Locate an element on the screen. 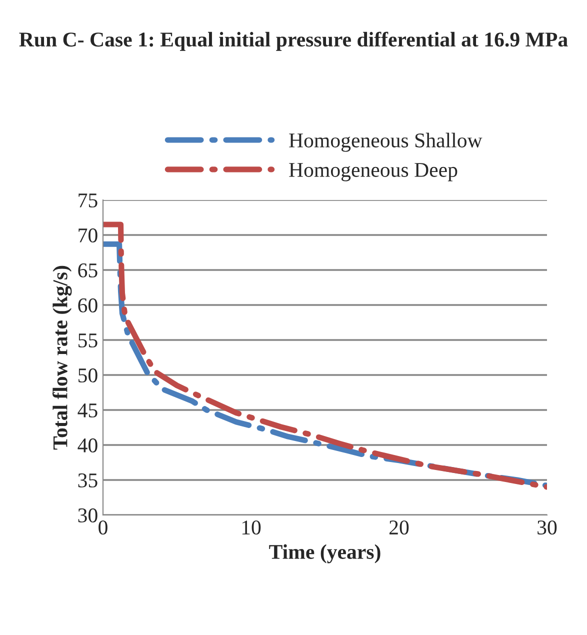 The image size is (587, 635). y-tick-label: 75 is located at coordinates (88, 201).